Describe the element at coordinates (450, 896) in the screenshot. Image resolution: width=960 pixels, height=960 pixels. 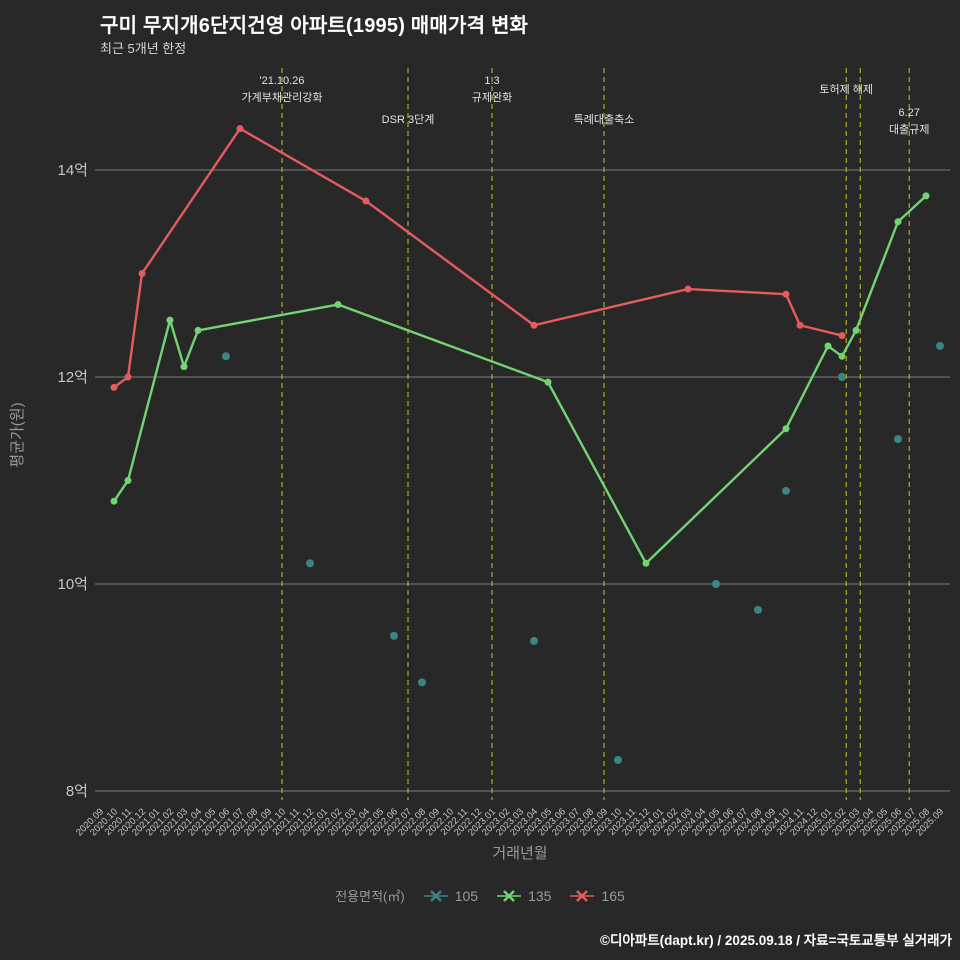
I see `legend-item-105: 105` at that location.